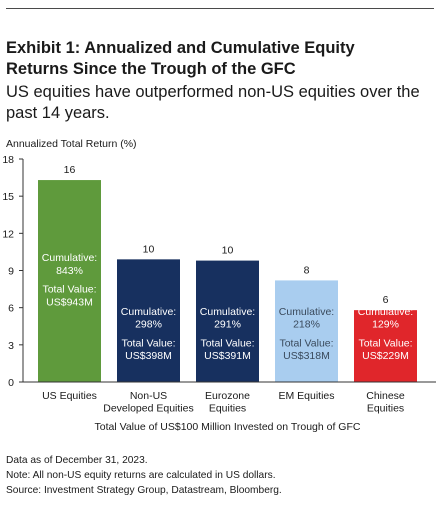 This screenshot has height=511, width=442. Describe the element at coordinates (11, 346) in the screenshot. I see `y-tick-label: 3` at that location.